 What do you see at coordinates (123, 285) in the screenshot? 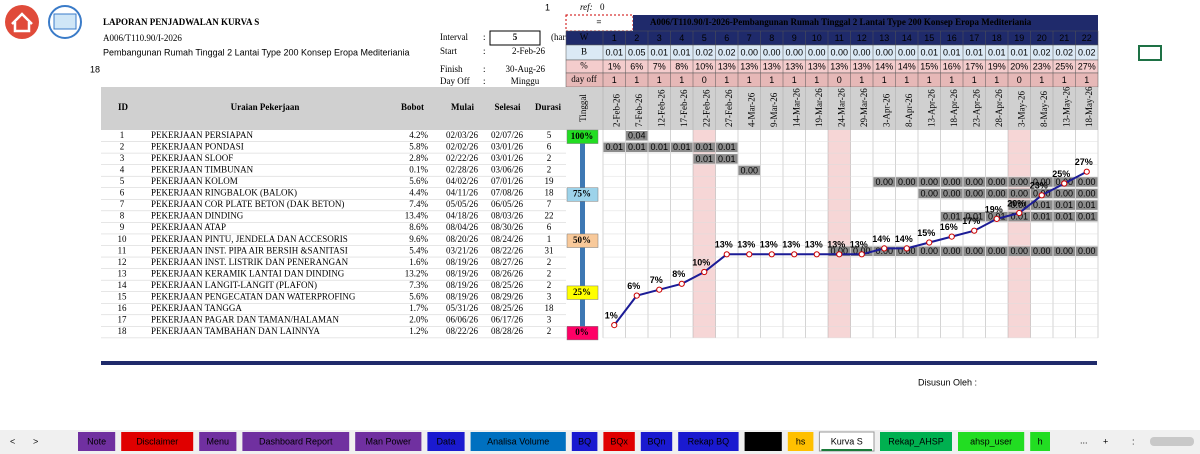
I see `table-cell: 14` at bounding box center [123, 285].